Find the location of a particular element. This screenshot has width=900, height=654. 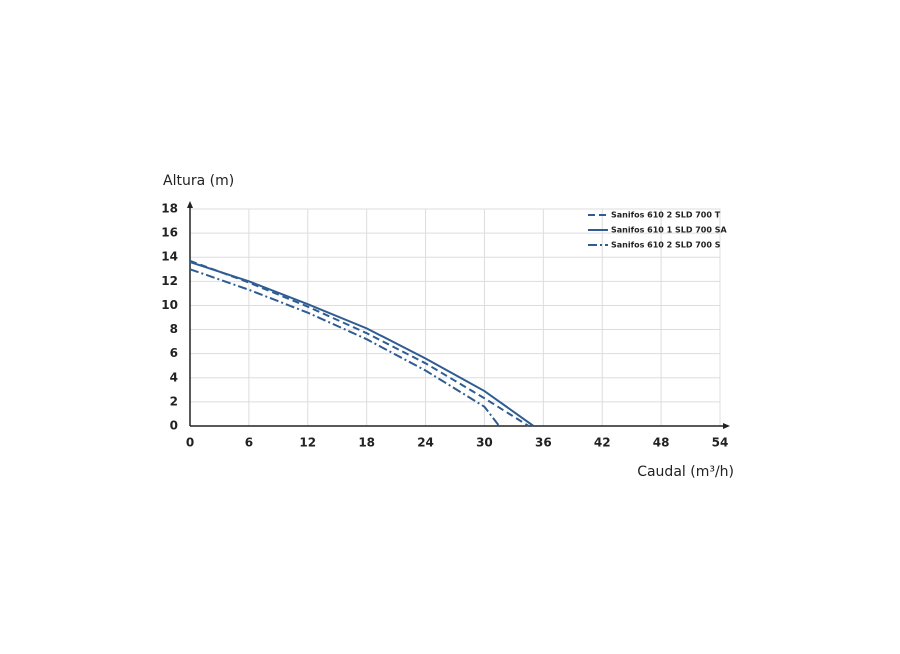

y-tick-label: 8 is located at coordinates (174, 329).